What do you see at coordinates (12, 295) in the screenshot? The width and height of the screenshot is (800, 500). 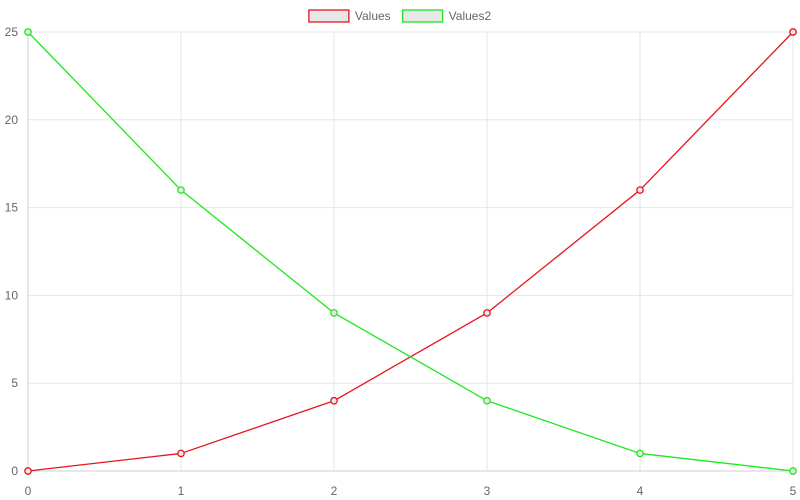 I see `y-tick-label: 10` at bounding box center [12, 295].